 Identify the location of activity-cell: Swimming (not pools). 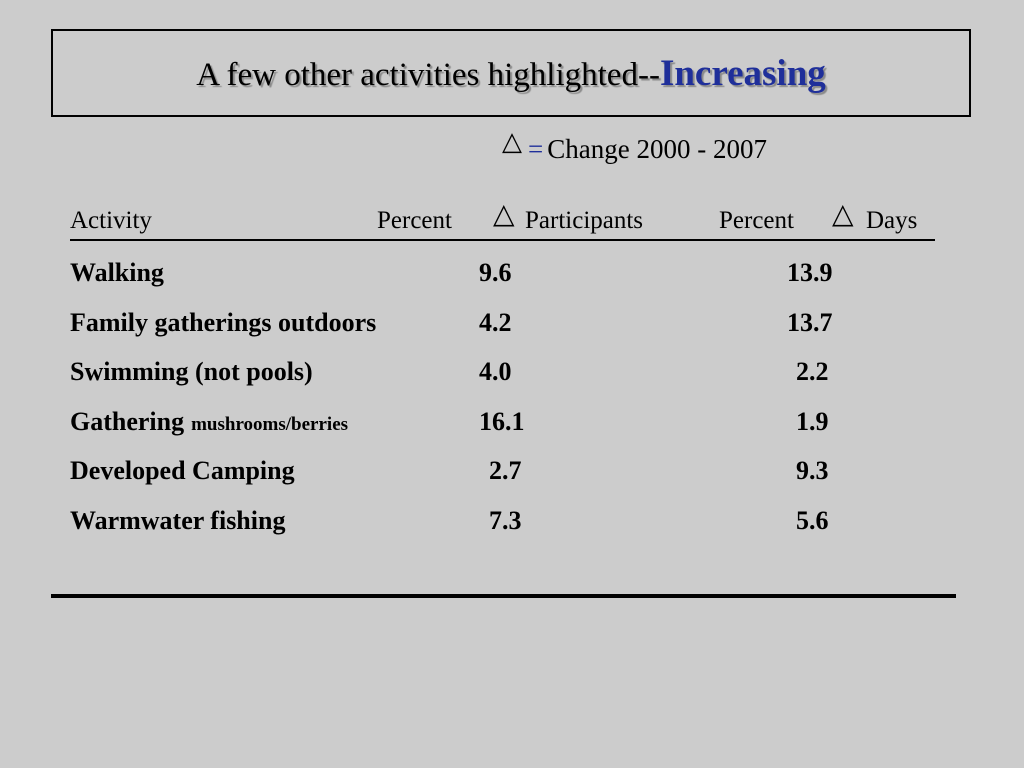
(191, 372).